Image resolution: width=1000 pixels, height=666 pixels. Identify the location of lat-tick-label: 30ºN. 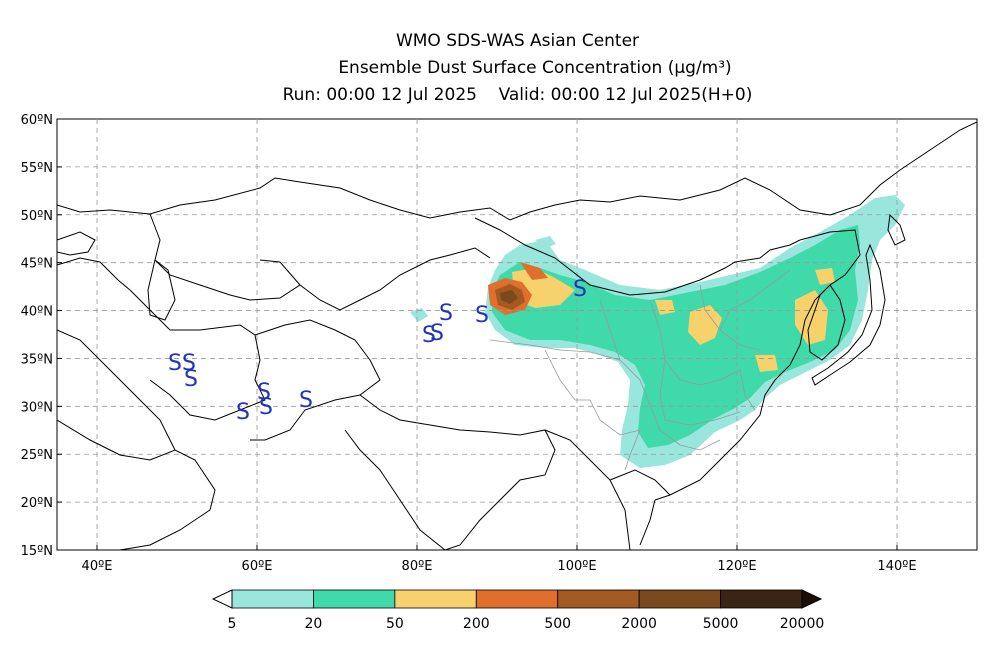
(37, 407).